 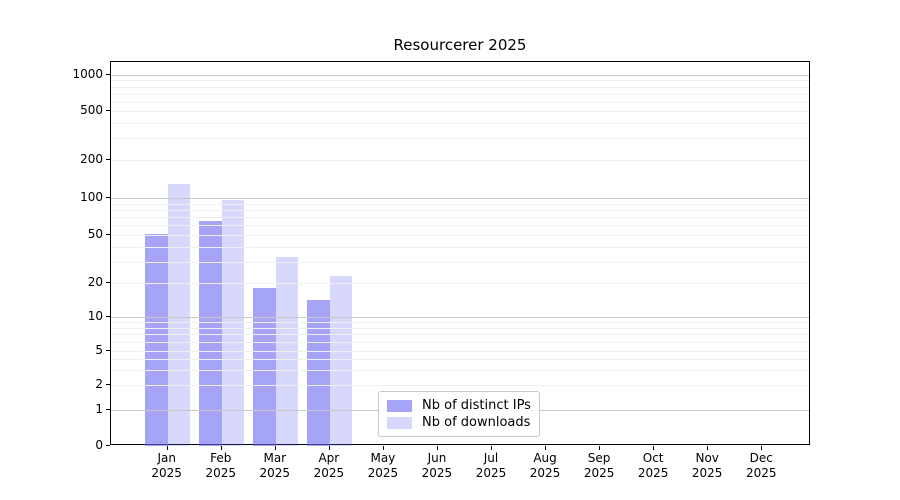 What do you see at coordinates (87, 74) in the screenshot?
I see `y-tick-label: 1000` at bounding box center [87, 74].